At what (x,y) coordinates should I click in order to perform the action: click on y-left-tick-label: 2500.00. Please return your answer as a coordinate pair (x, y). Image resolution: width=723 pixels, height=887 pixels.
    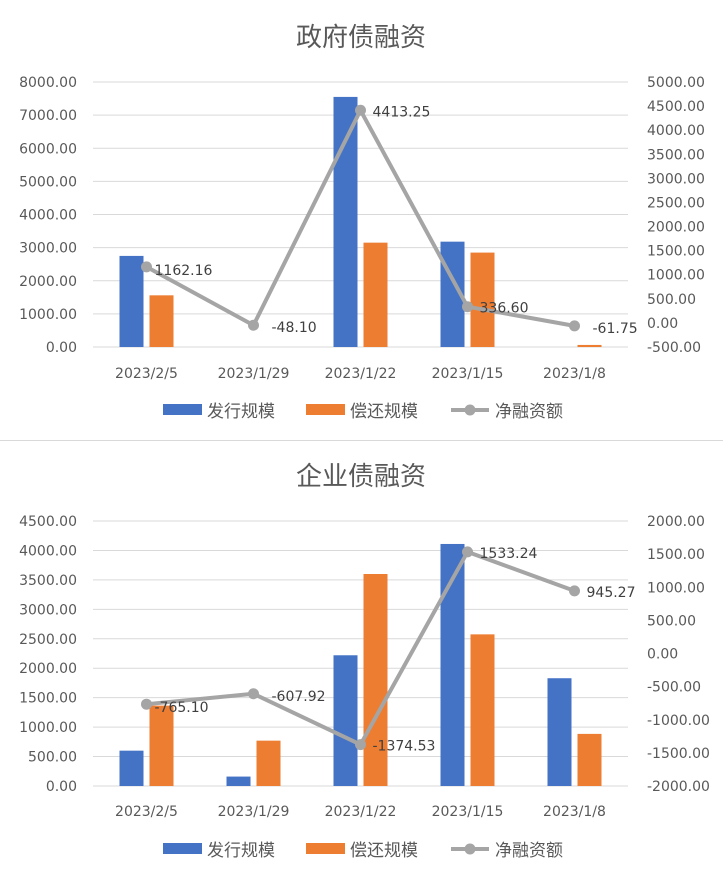
    Looking at the image, I should click on (48, 640).